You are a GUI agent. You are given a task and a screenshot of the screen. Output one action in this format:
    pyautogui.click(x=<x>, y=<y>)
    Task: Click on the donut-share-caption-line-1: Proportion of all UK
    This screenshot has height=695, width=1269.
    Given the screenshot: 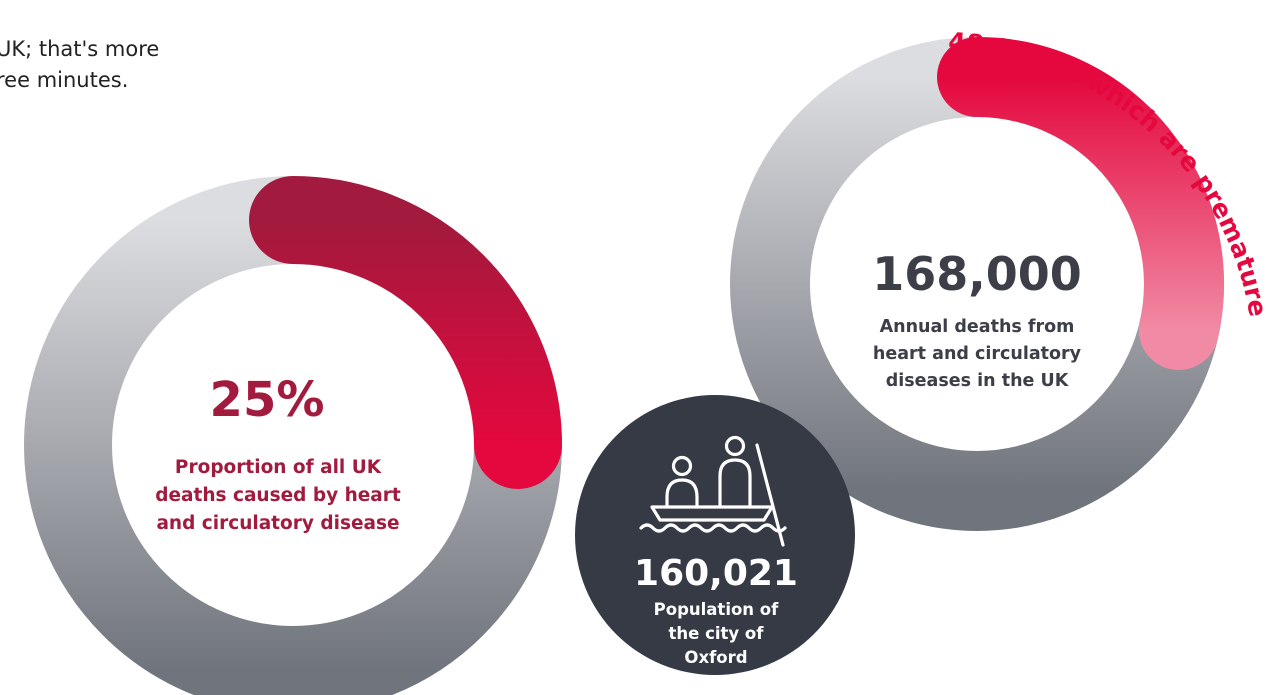 What is the action you would take?
    pyautogui.click(x=278, y=467)
    